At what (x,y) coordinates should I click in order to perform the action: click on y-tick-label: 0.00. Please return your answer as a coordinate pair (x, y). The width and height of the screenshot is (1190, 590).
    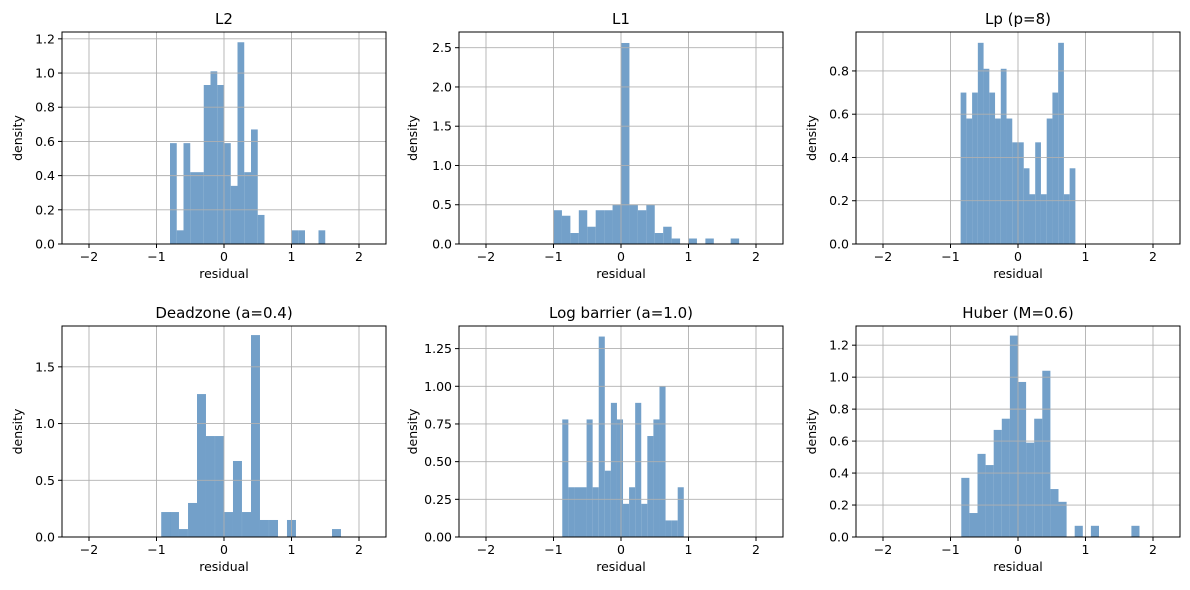
    Looking at the image, I should click on (438, 537).